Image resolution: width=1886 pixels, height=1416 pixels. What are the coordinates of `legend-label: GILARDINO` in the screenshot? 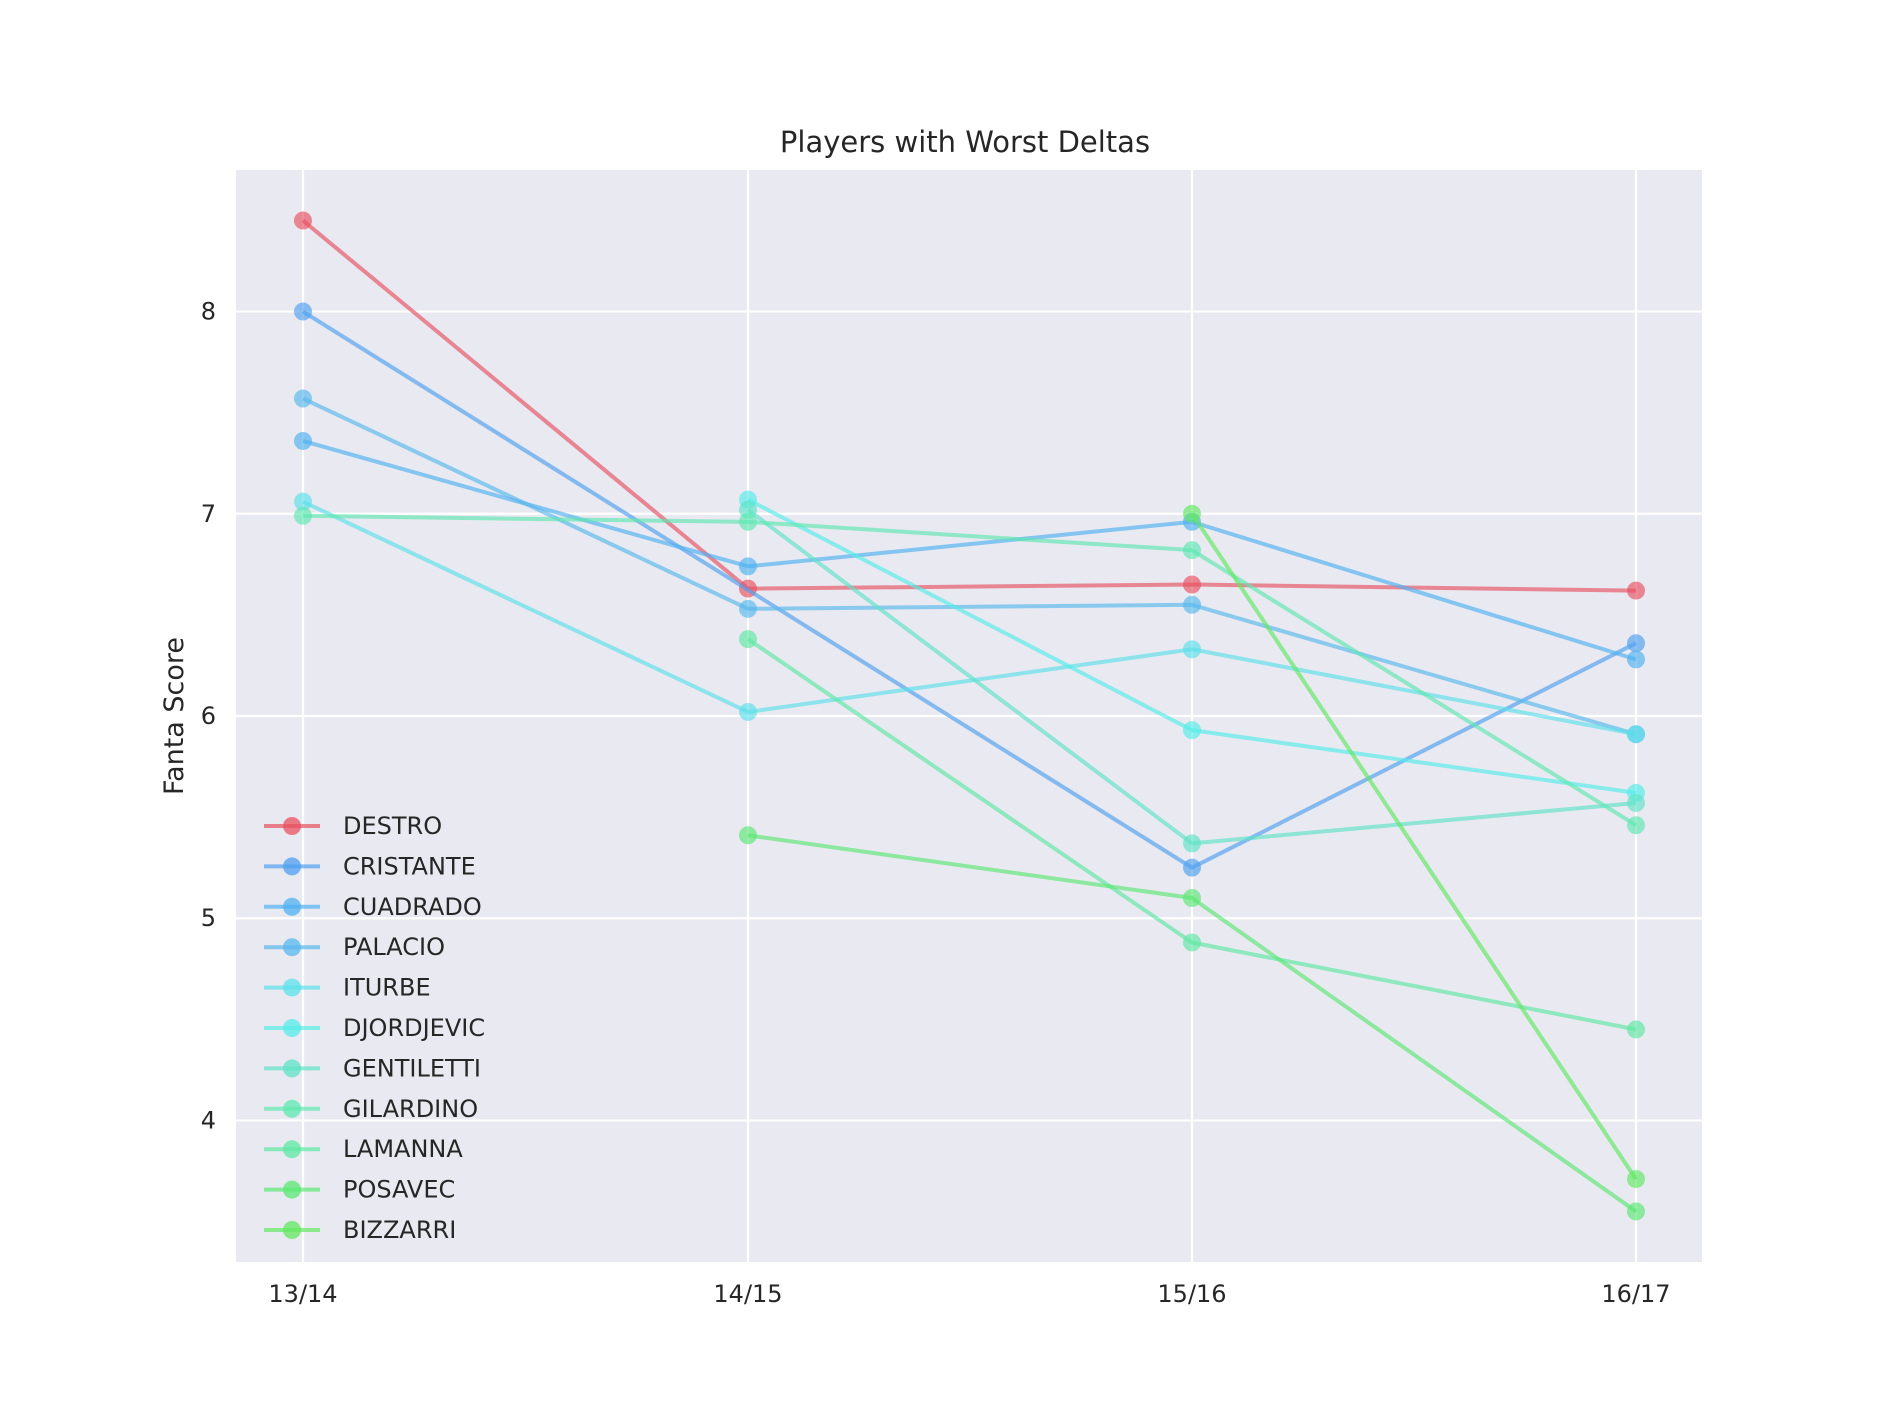 It's located at (410, 1109).